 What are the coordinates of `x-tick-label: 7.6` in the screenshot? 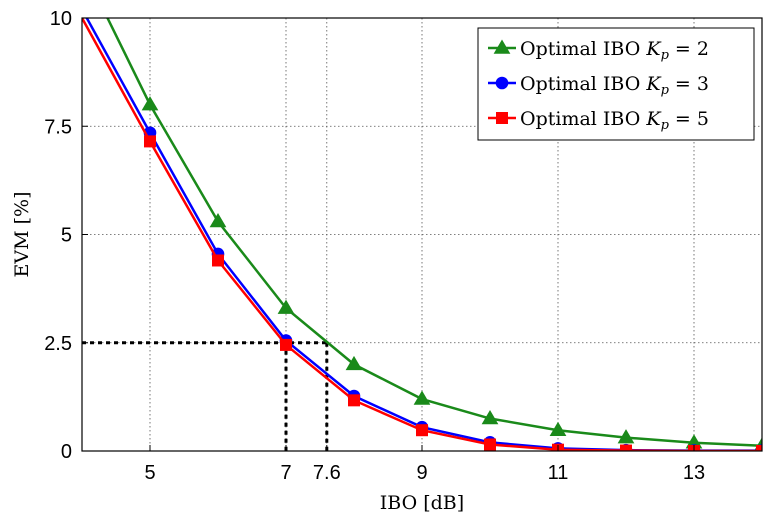 It's located at (327, 473).